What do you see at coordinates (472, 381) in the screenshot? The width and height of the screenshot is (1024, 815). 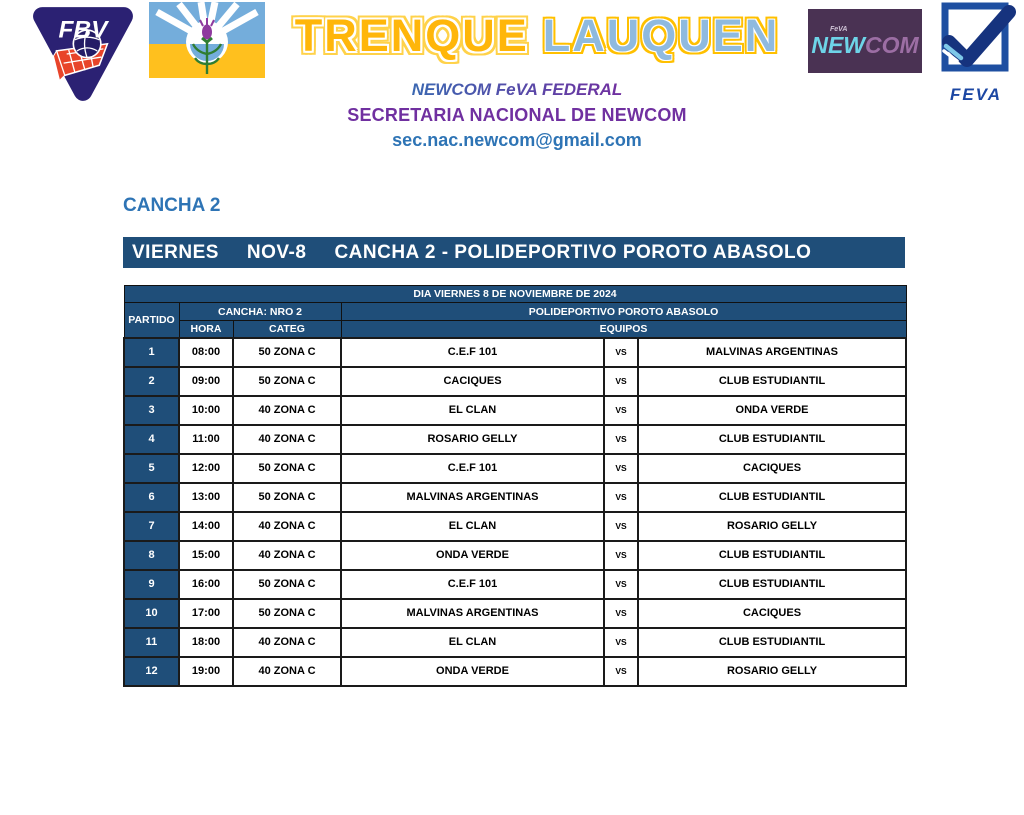 I see `match-home-team: CACIQUES` at bounding box center [472, 381].